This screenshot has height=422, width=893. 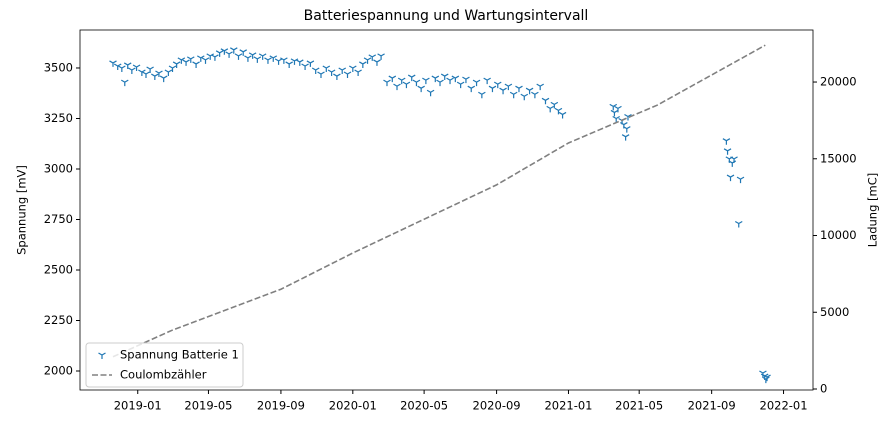 What do you see at coordinates (58, 219) in the screenshot?
I see `y-tick-label: 2750` at bounding box center [58, 219].